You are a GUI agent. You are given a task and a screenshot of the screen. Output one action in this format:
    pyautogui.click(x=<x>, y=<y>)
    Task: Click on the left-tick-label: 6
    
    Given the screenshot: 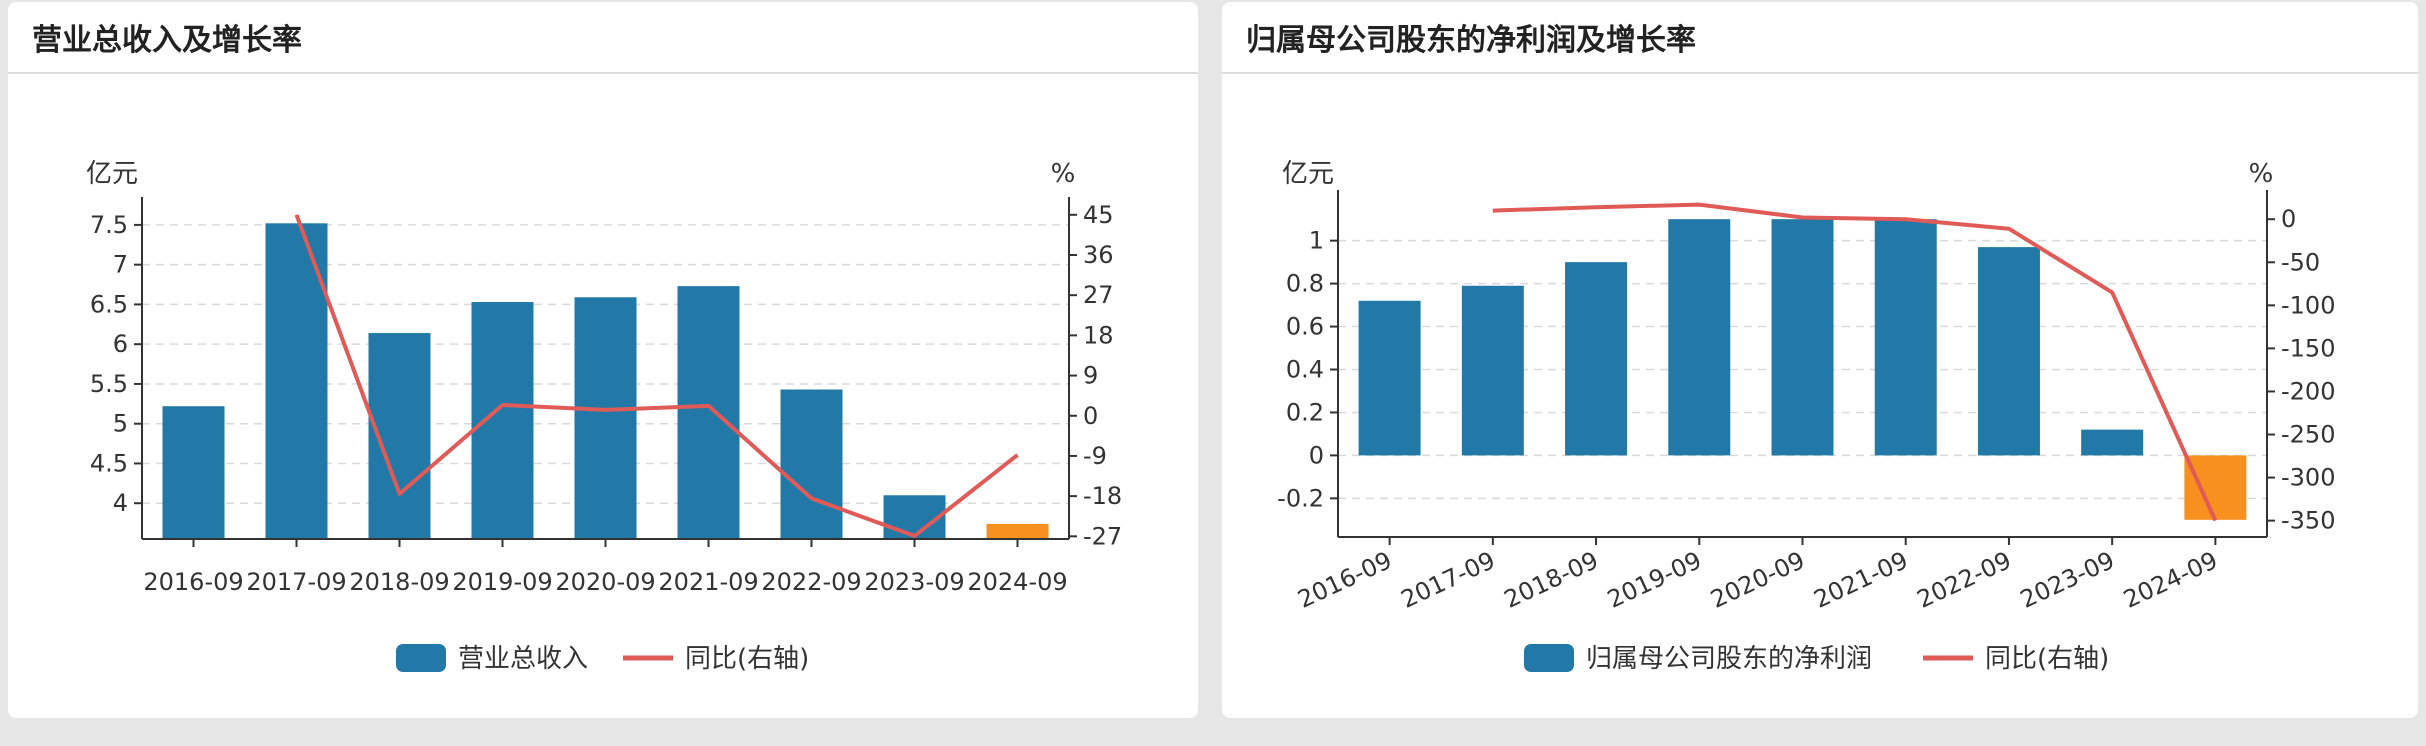 What is the action you would take?
    pyautogui.click(x=120, y=344)
    